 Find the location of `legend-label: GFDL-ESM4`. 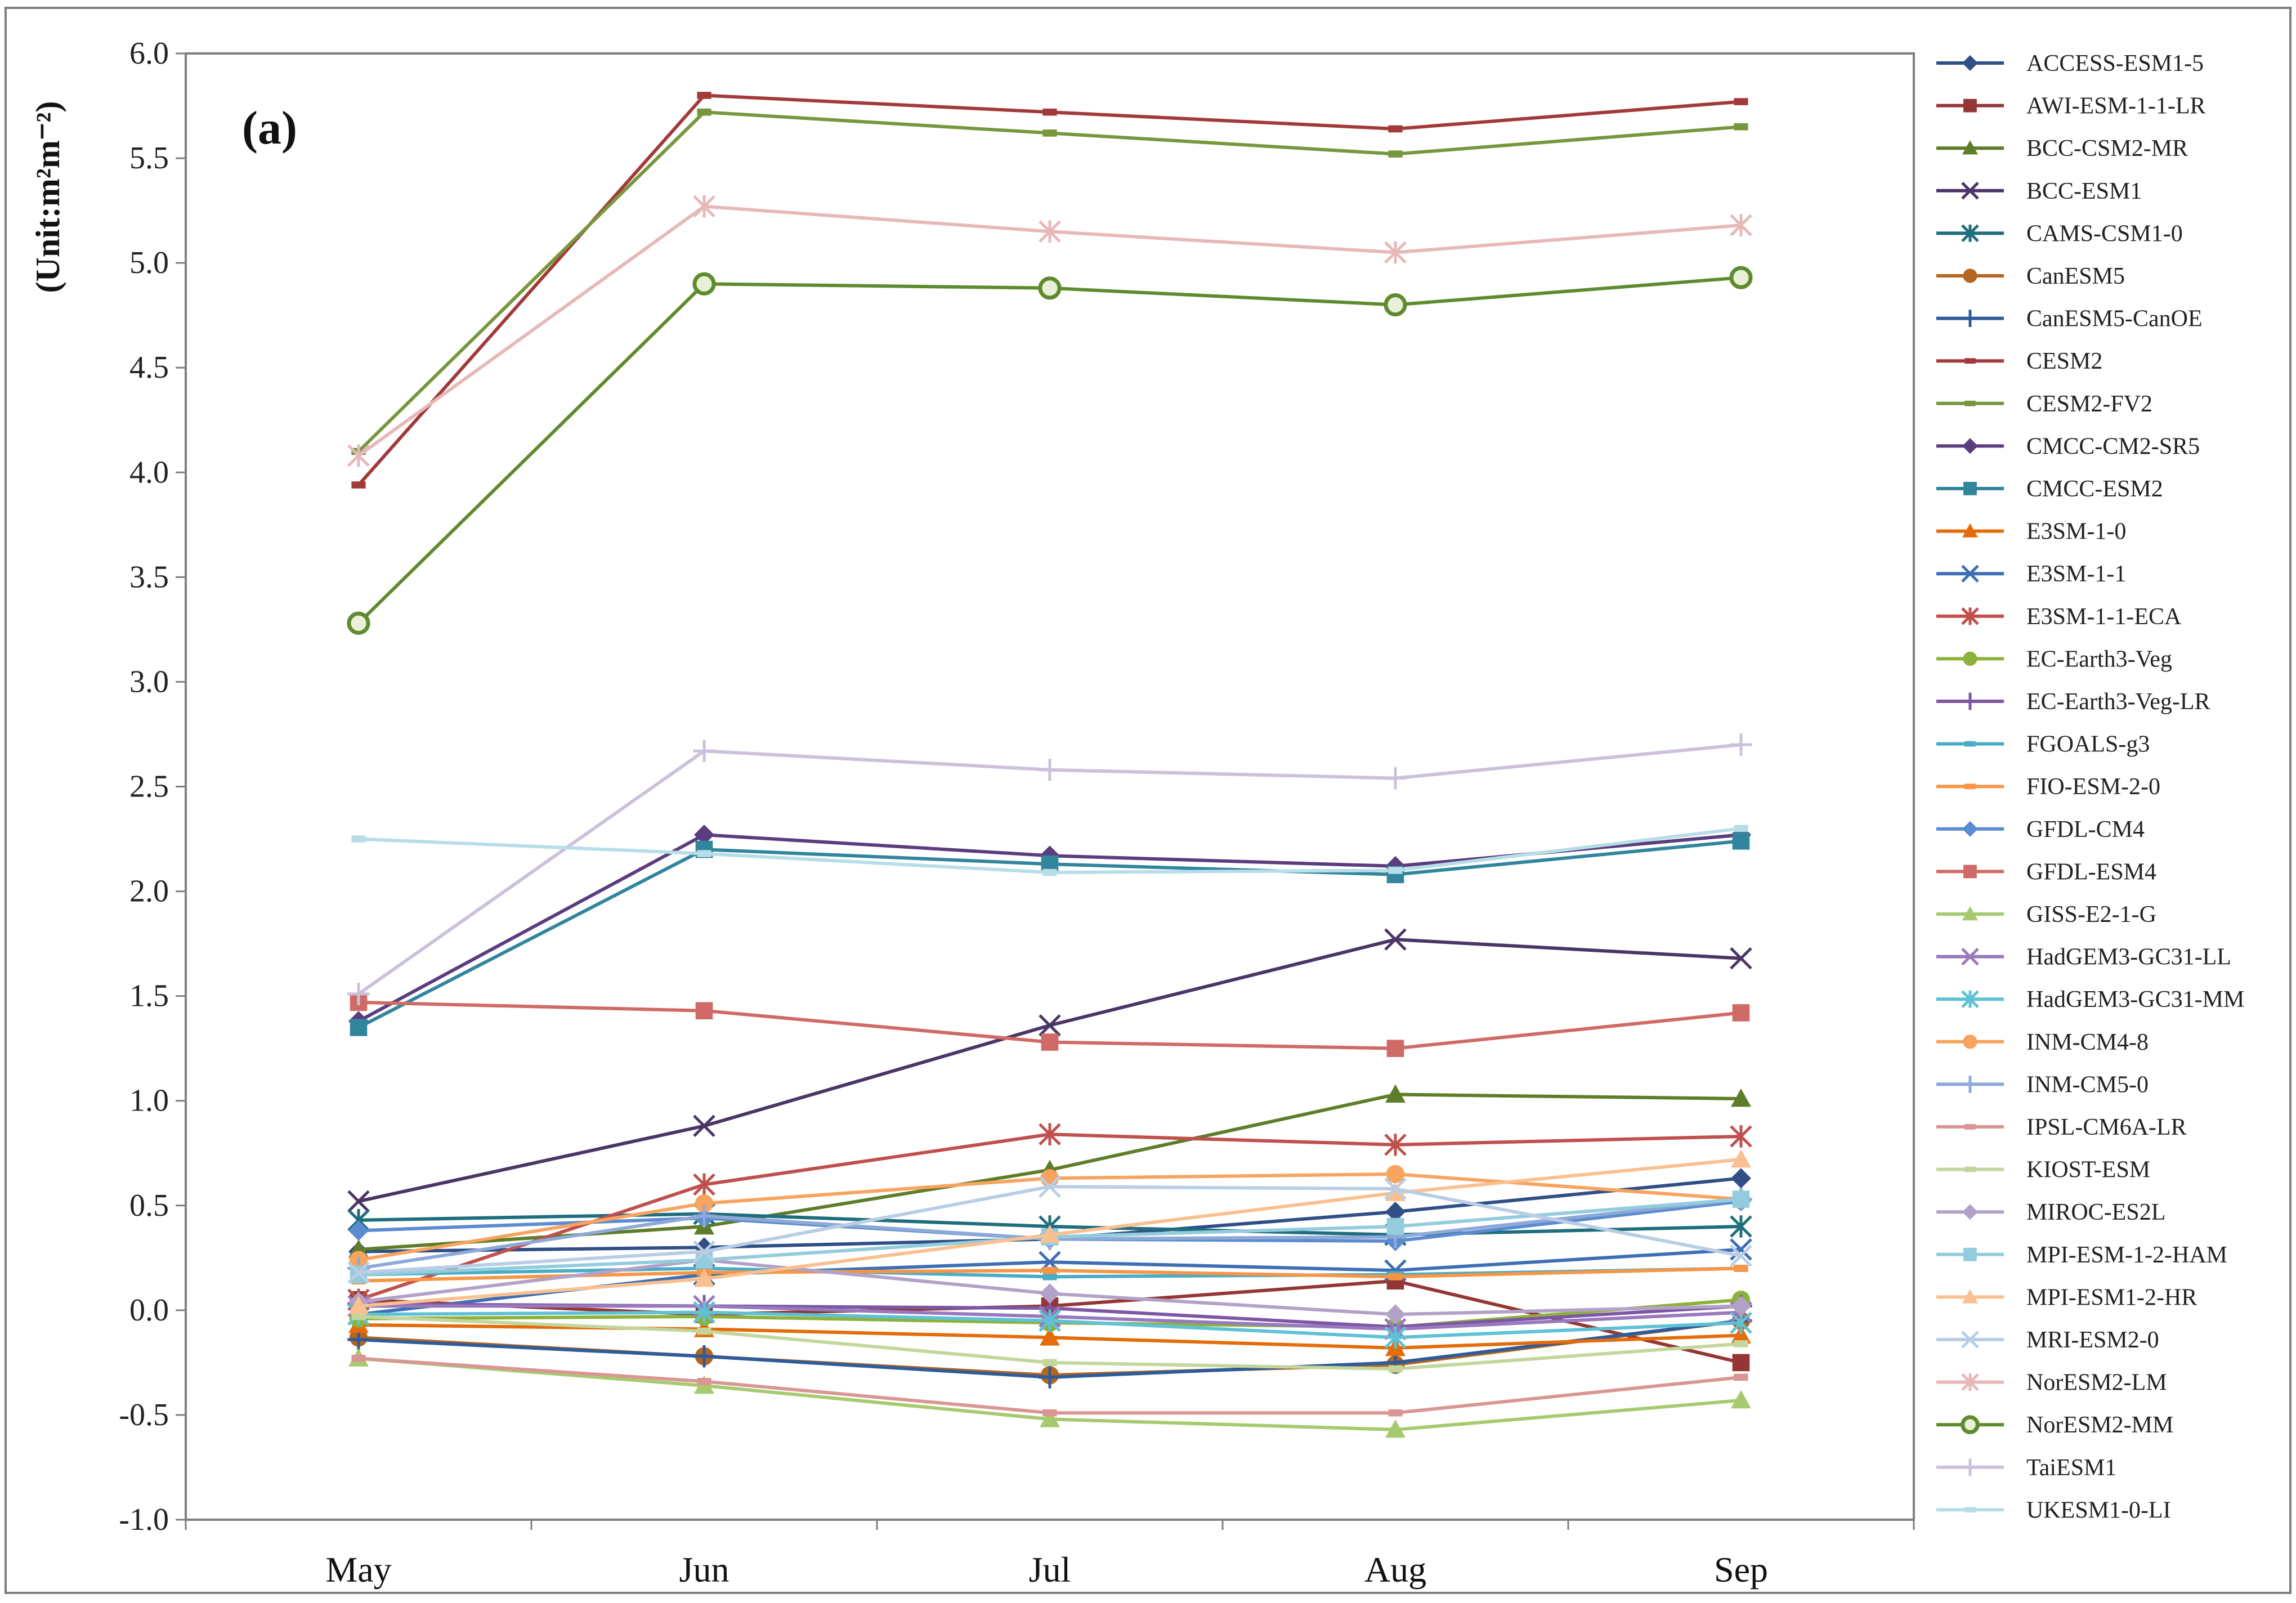

legend-label: GFDL-ESM4 is located at coordinates (2091, 872).